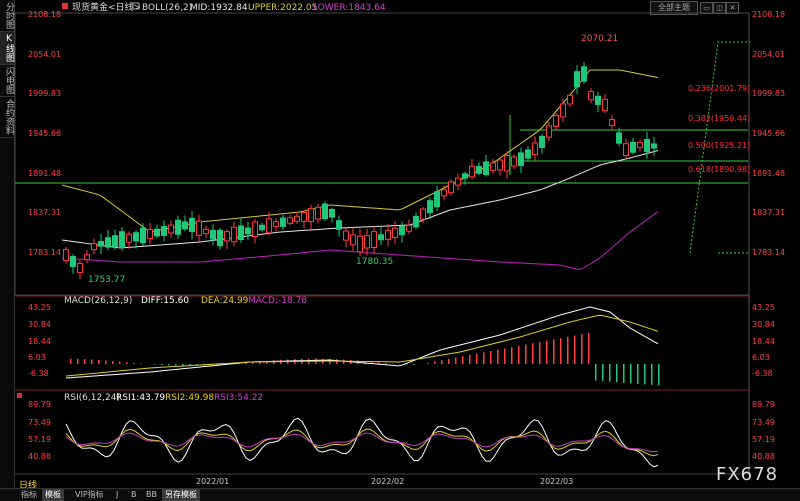 The height and width of the screenshot is (501, 800). What do you see at coordinates (53, 495) in the screenshot?
I see `tab-template: 模板` at bounding box center [53, 495].